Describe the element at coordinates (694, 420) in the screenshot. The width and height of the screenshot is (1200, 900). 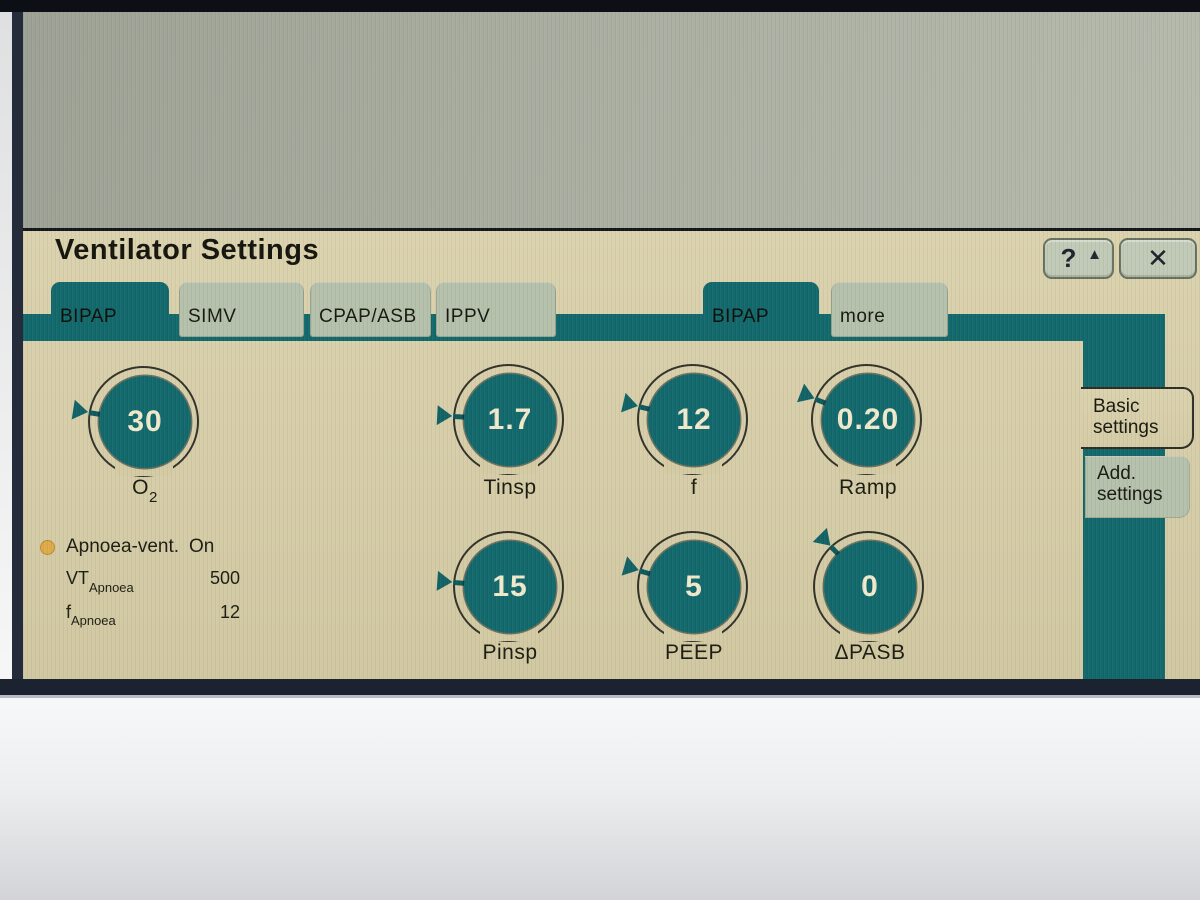
I see `knob-value: 12` at that location.